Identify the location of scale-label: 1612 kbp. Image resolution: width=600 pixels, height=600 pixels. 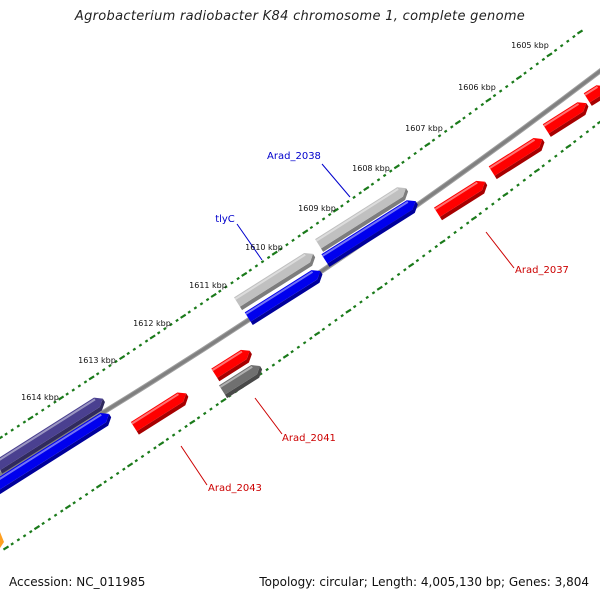
(152, 323).